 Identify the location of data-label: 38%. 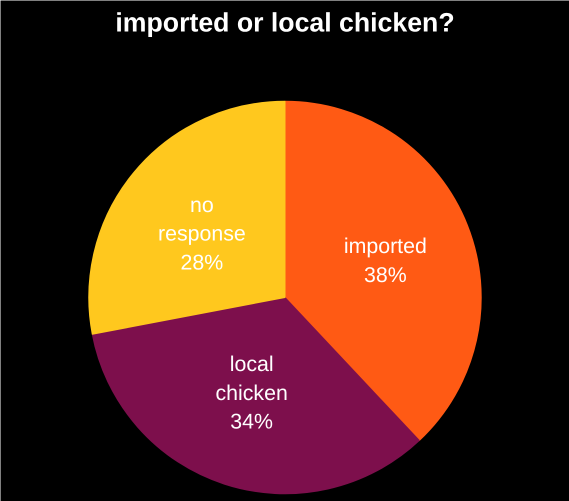
(385, 275).